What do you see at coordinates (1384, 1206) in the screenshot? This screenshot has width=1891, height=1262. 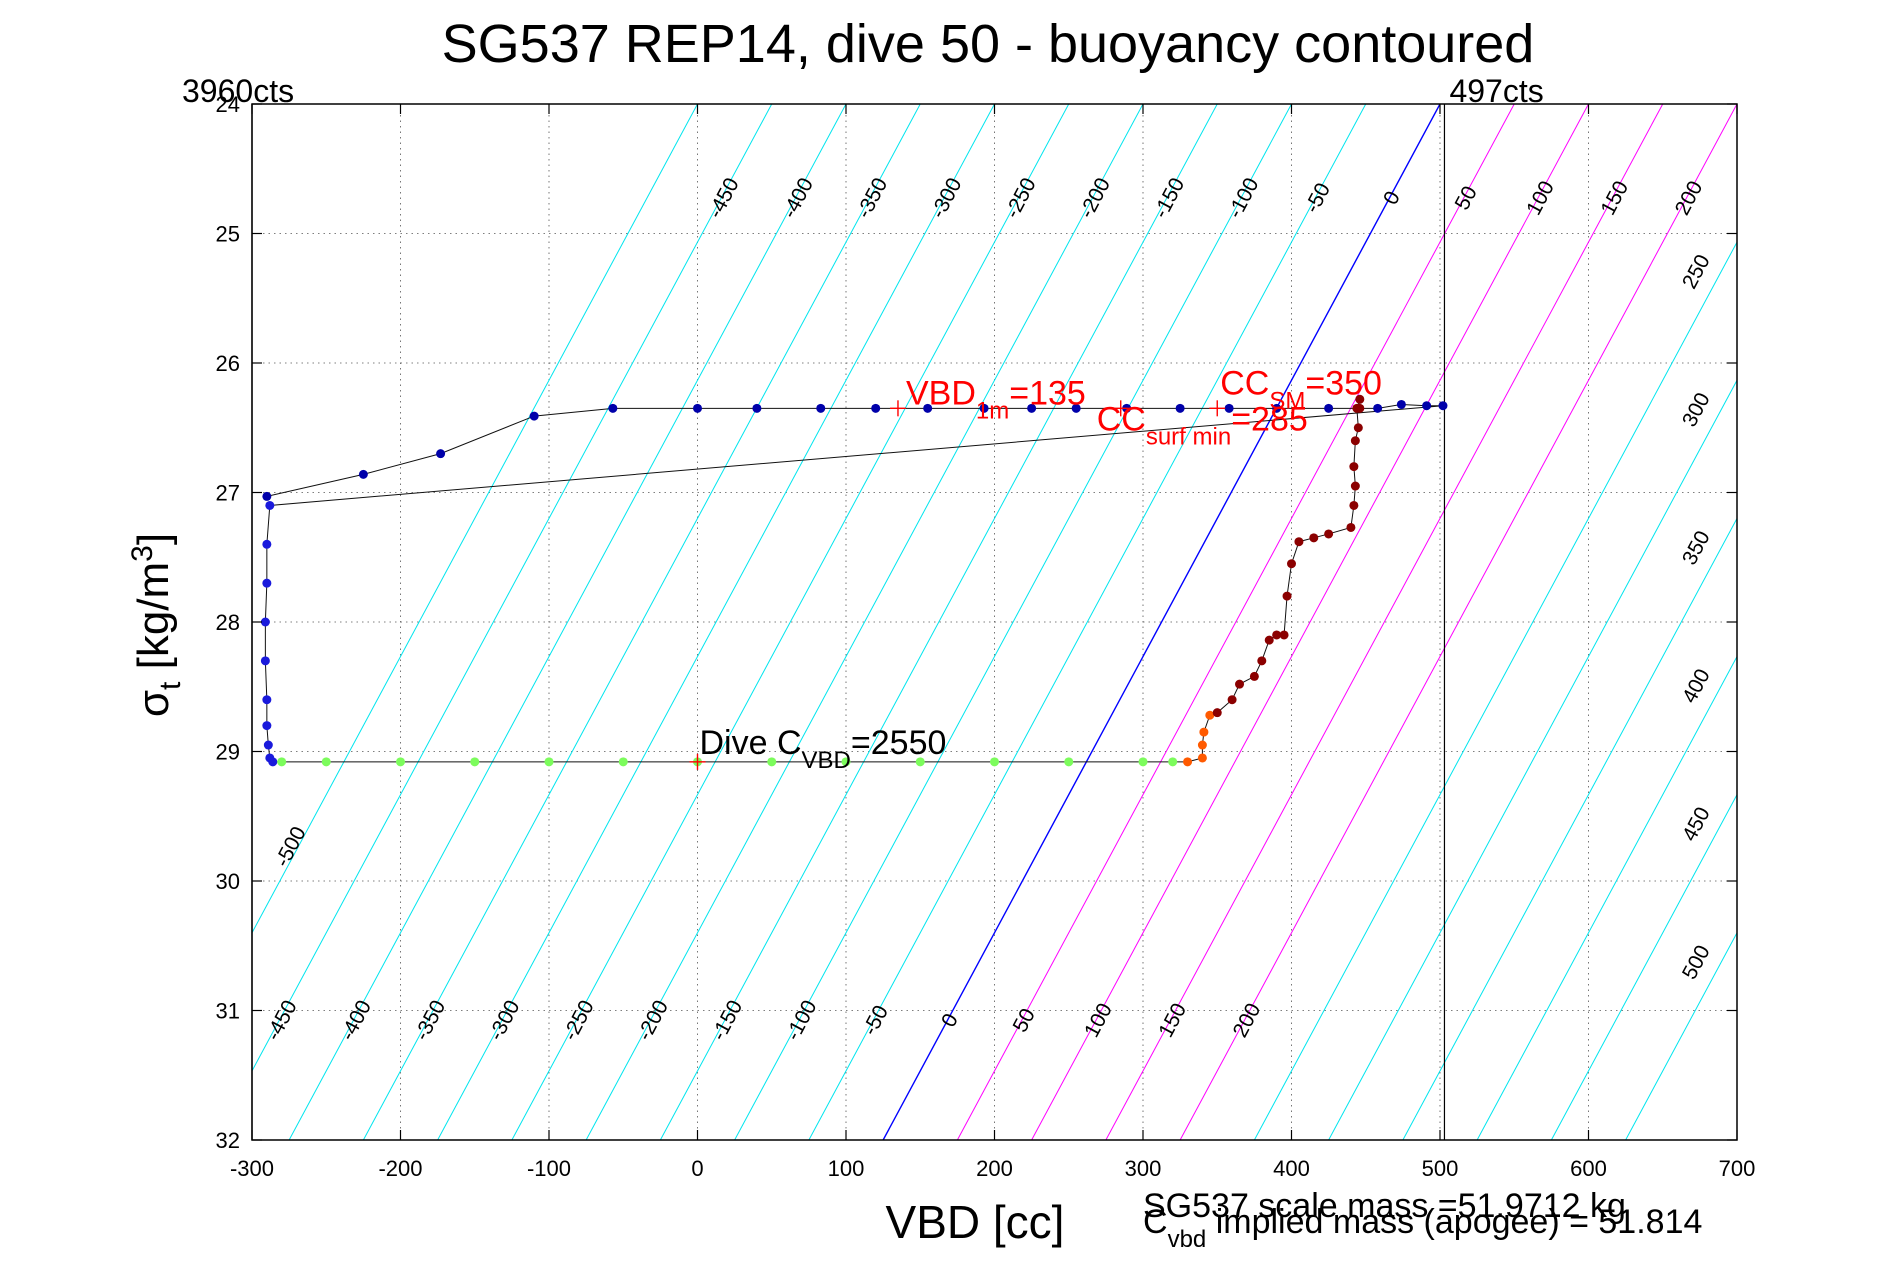 I see `scale-mass-note: SG537 scale mass =51.9712 kg` at bounding box center [1384, 1206].